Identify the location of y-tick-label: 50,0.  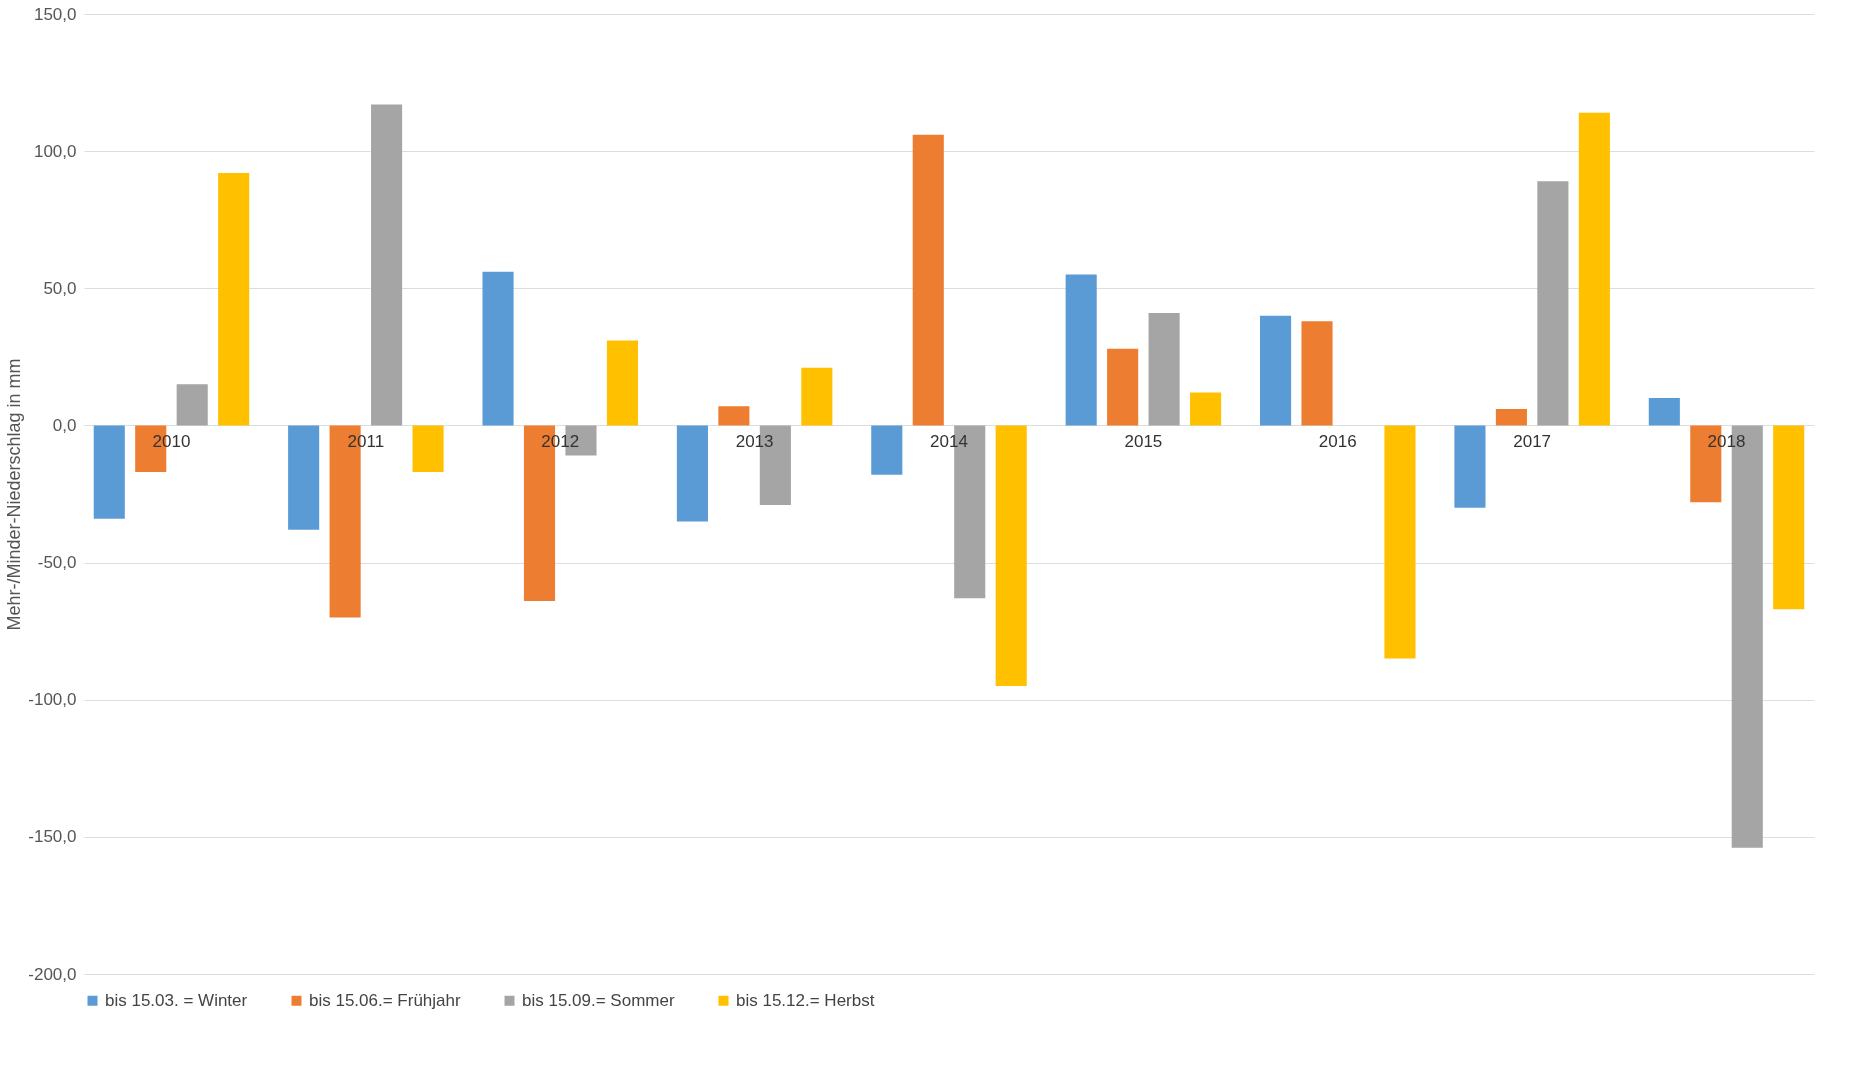
(60, 288).